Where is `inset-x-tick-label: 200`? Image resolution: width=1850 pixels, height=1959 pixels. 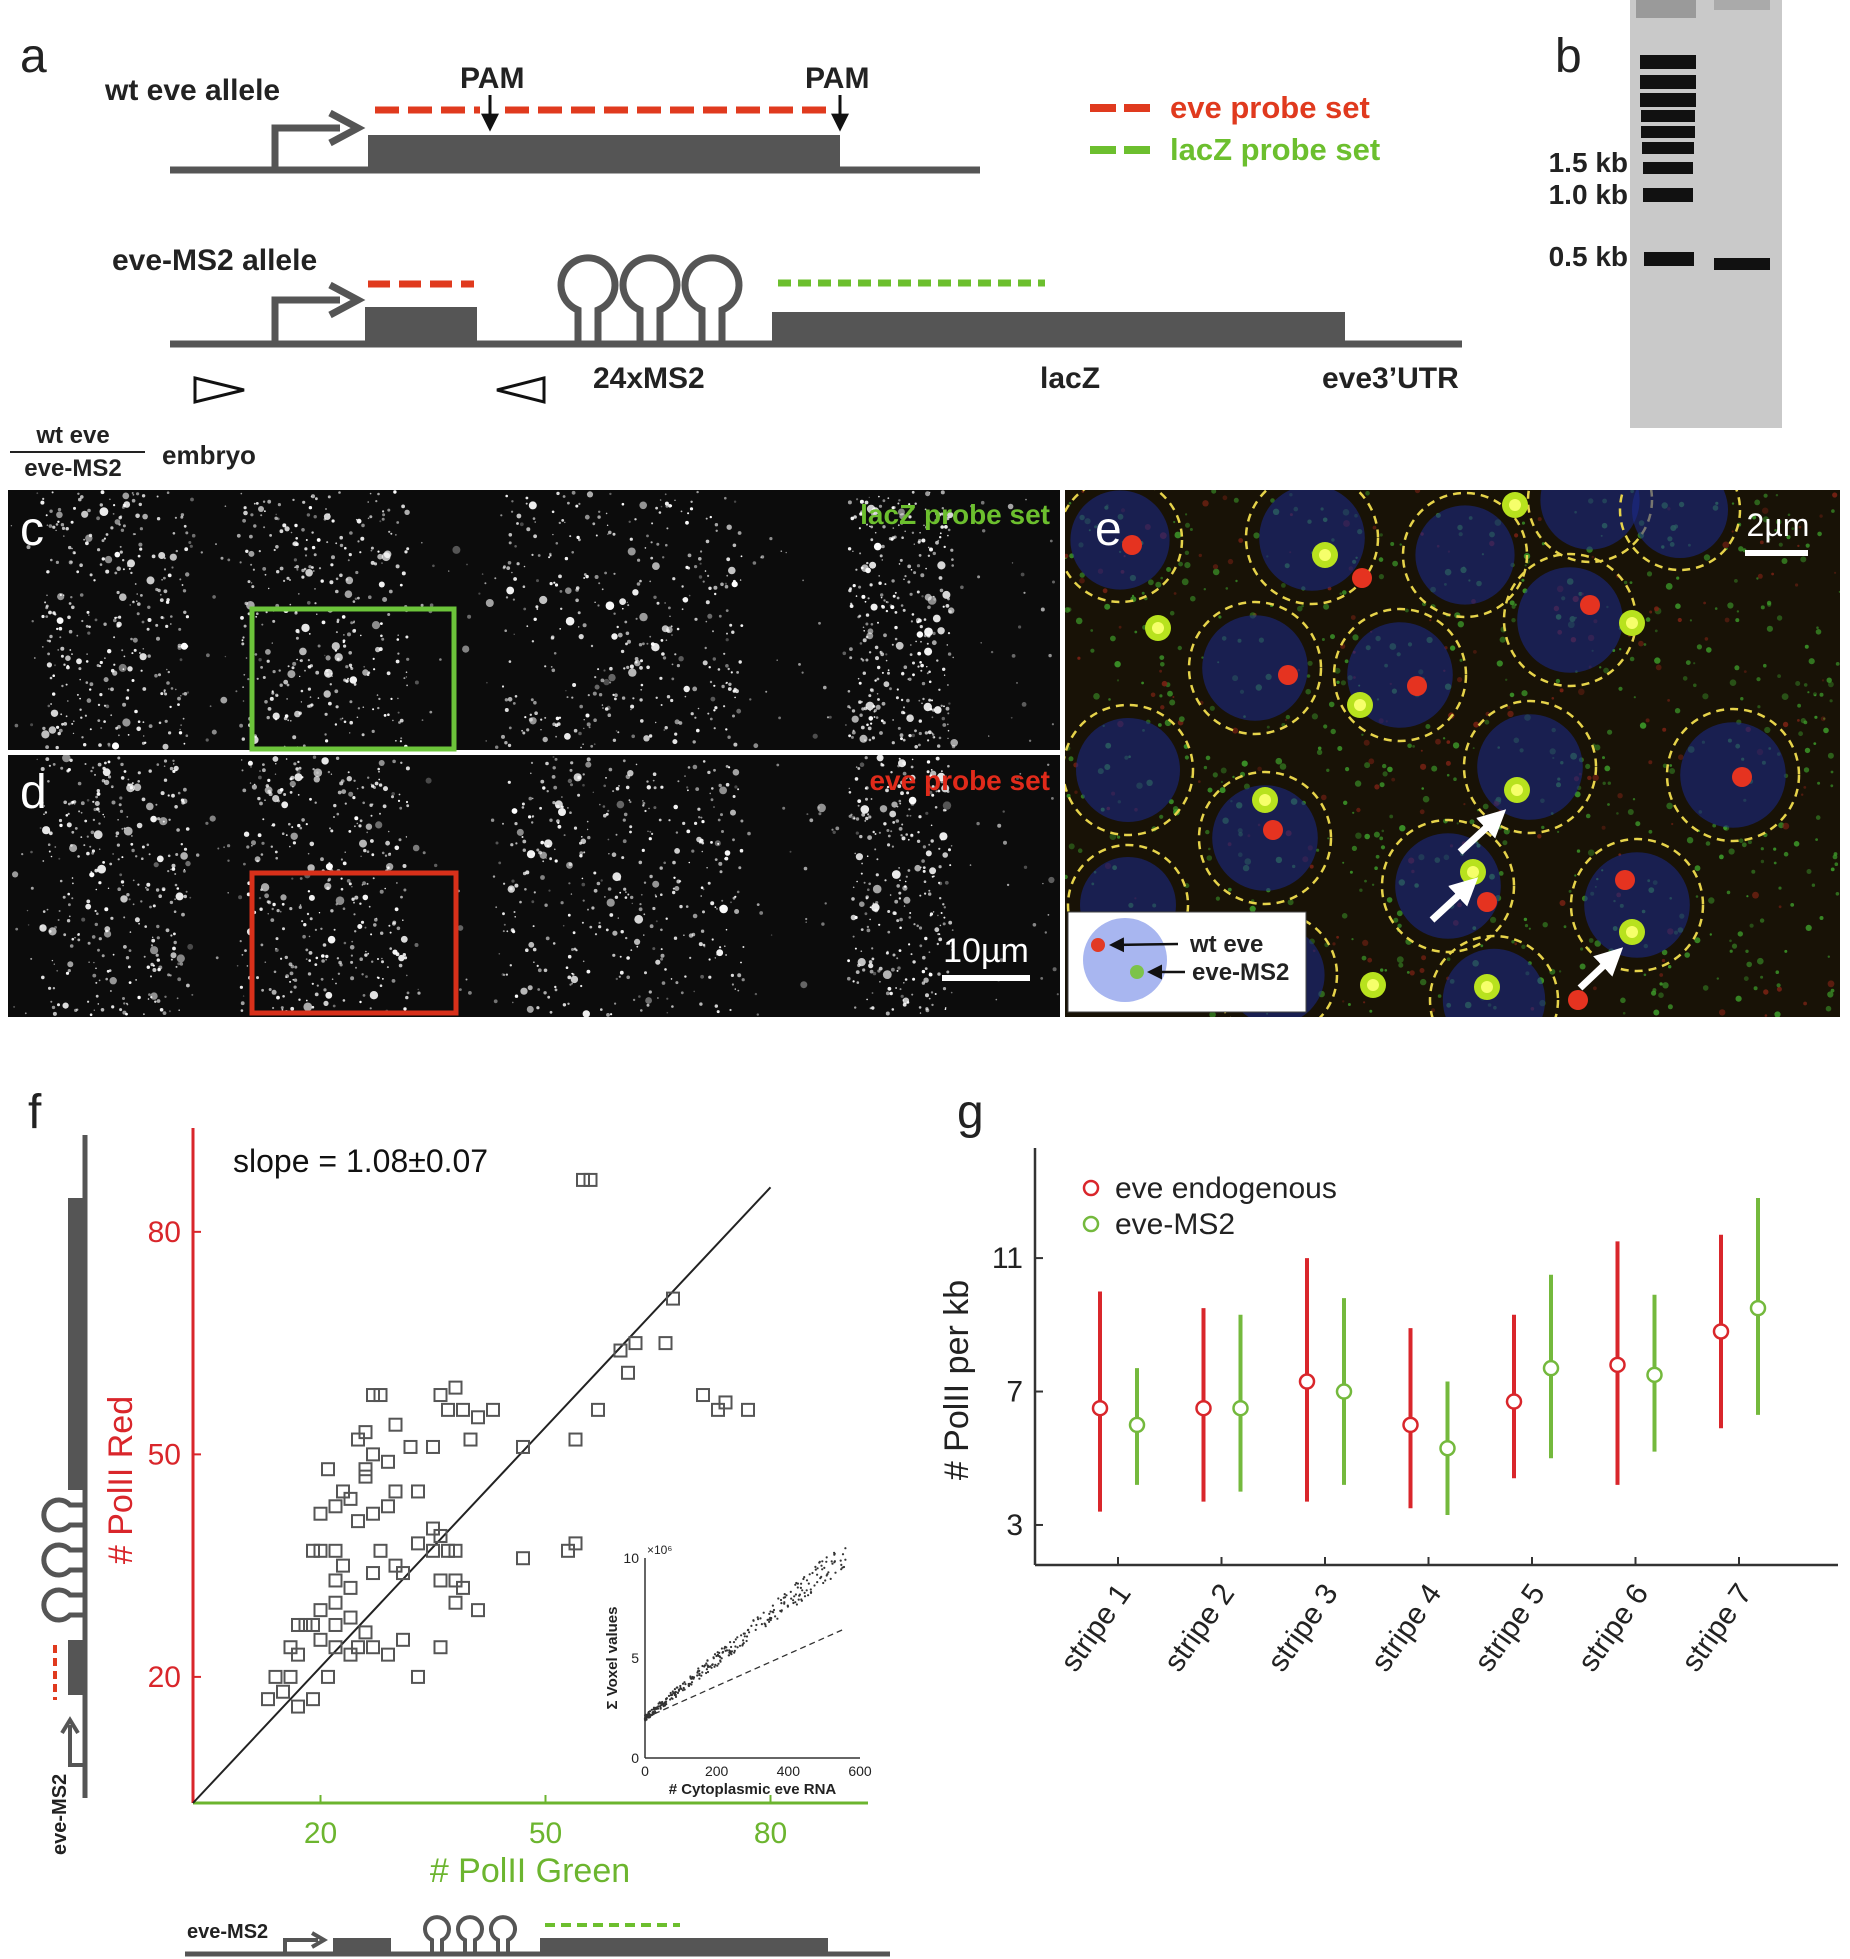 inset-x-tick-label: 200 is located at coordinates (717, 1771).